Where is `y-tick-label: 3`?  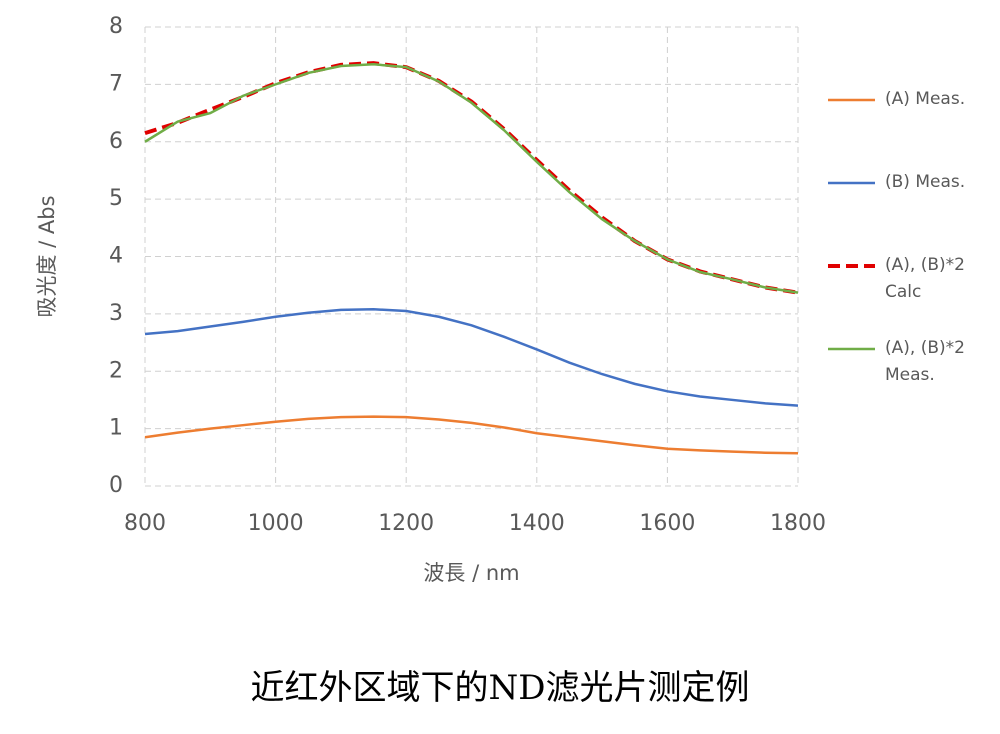 y-tick-label: 3 is located at coordinates (116, 313).